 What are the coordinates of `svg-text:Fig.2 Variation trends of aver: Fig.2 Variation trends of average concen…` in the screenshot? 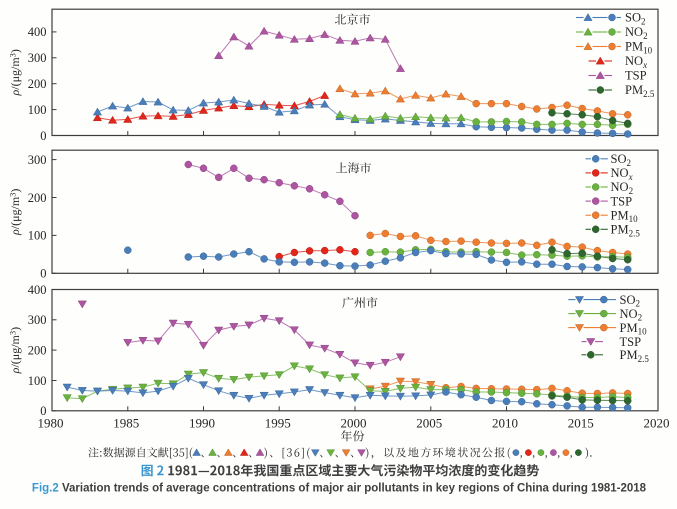 It's located at (339, 489).